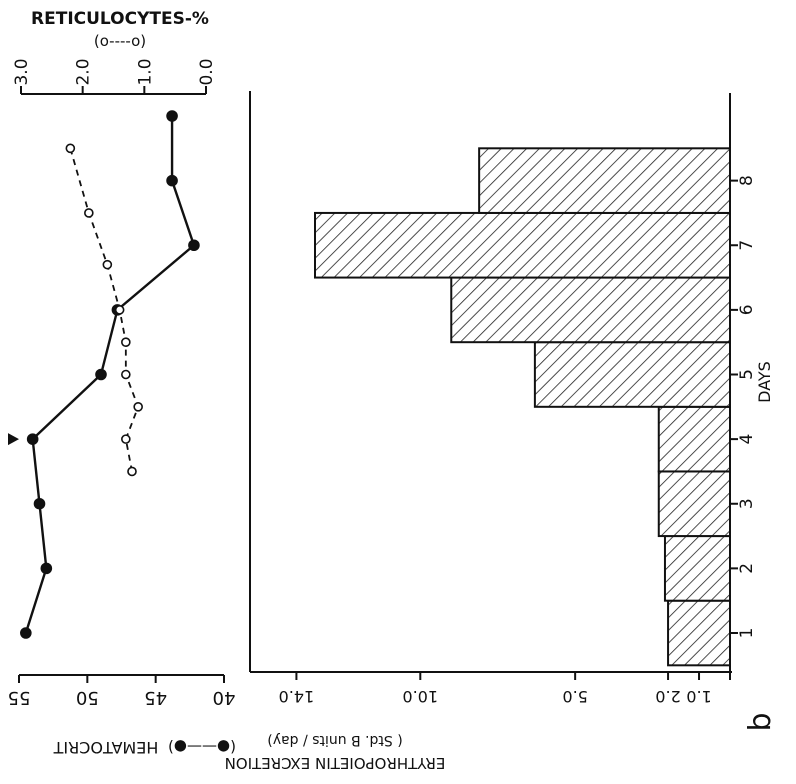 This screenshot has width=796, height=784. Describe the element at coordinates (747, 633) in the screenshot. I see `day-tick-label: 1` at that location.